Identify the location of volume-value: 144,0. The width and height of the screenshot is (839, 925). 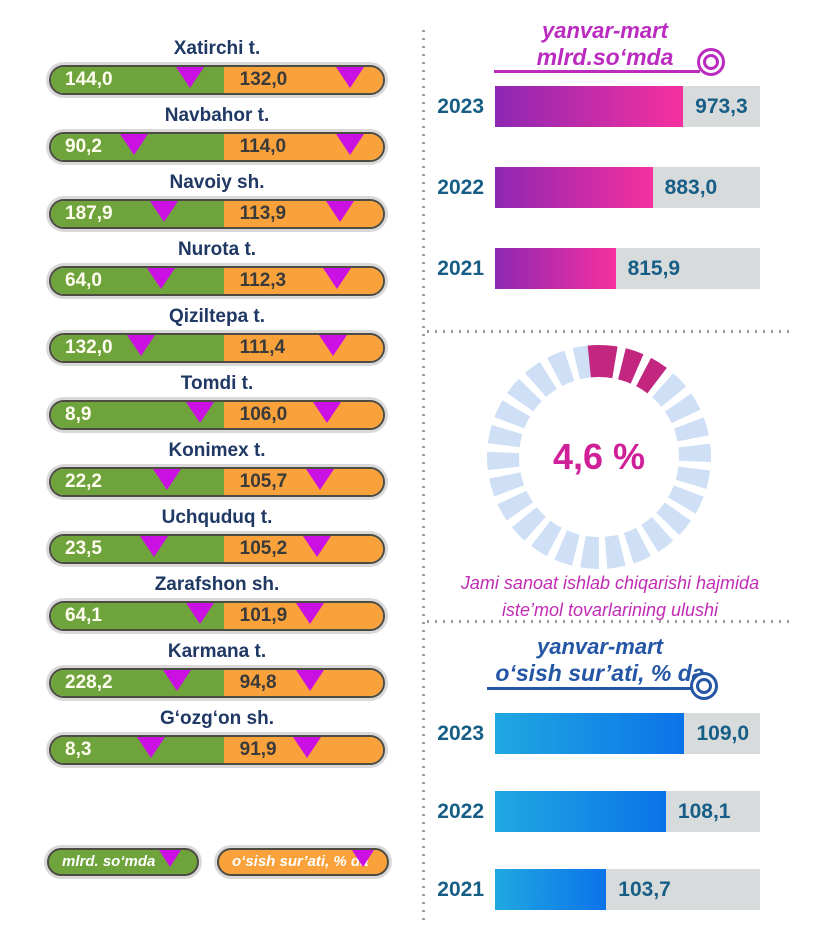
(89, 79).